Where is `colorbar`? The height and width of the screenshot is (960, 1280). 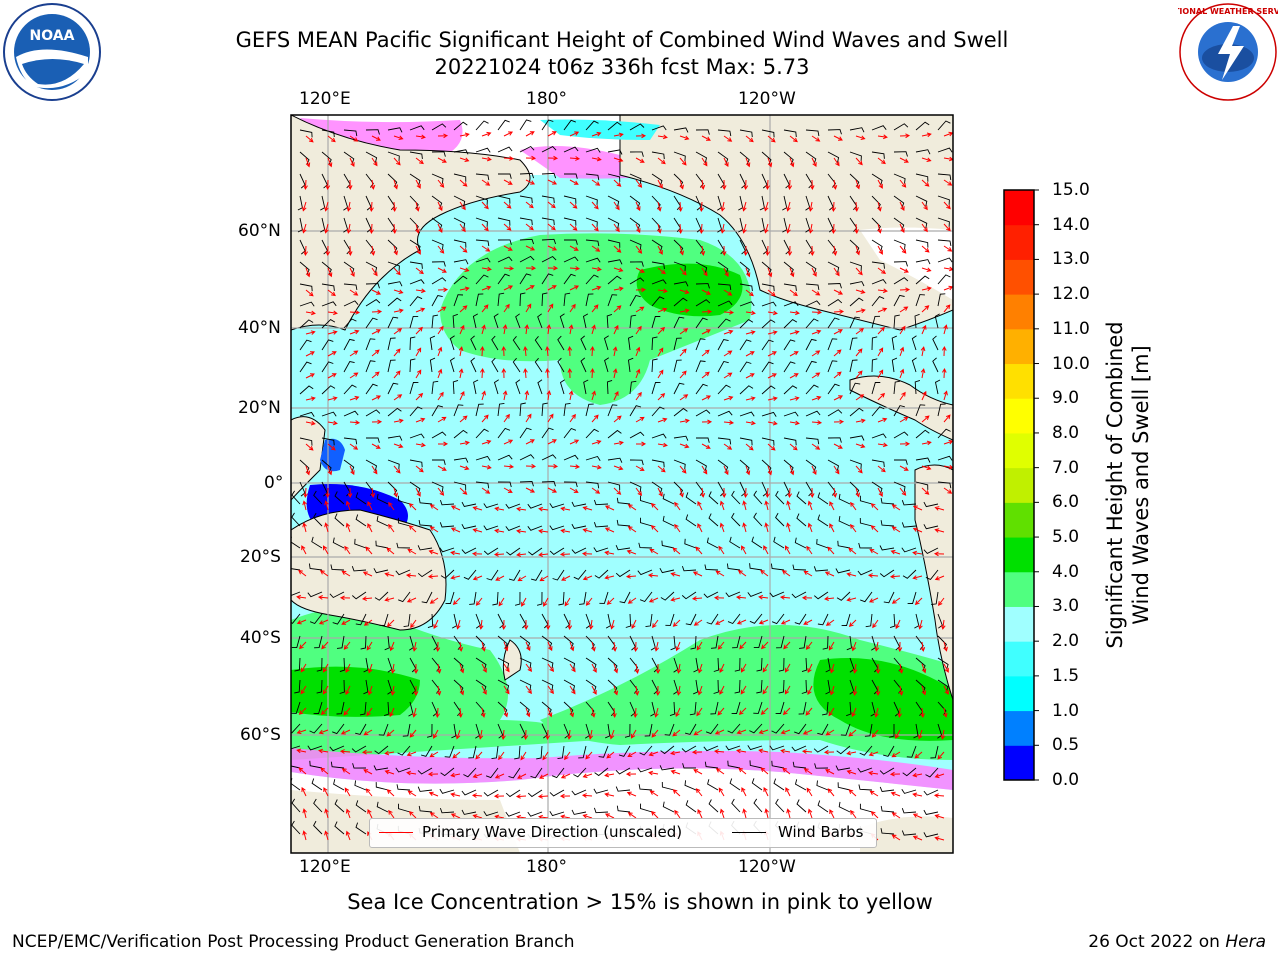 colorbar is located at coordinates (1021, 485).